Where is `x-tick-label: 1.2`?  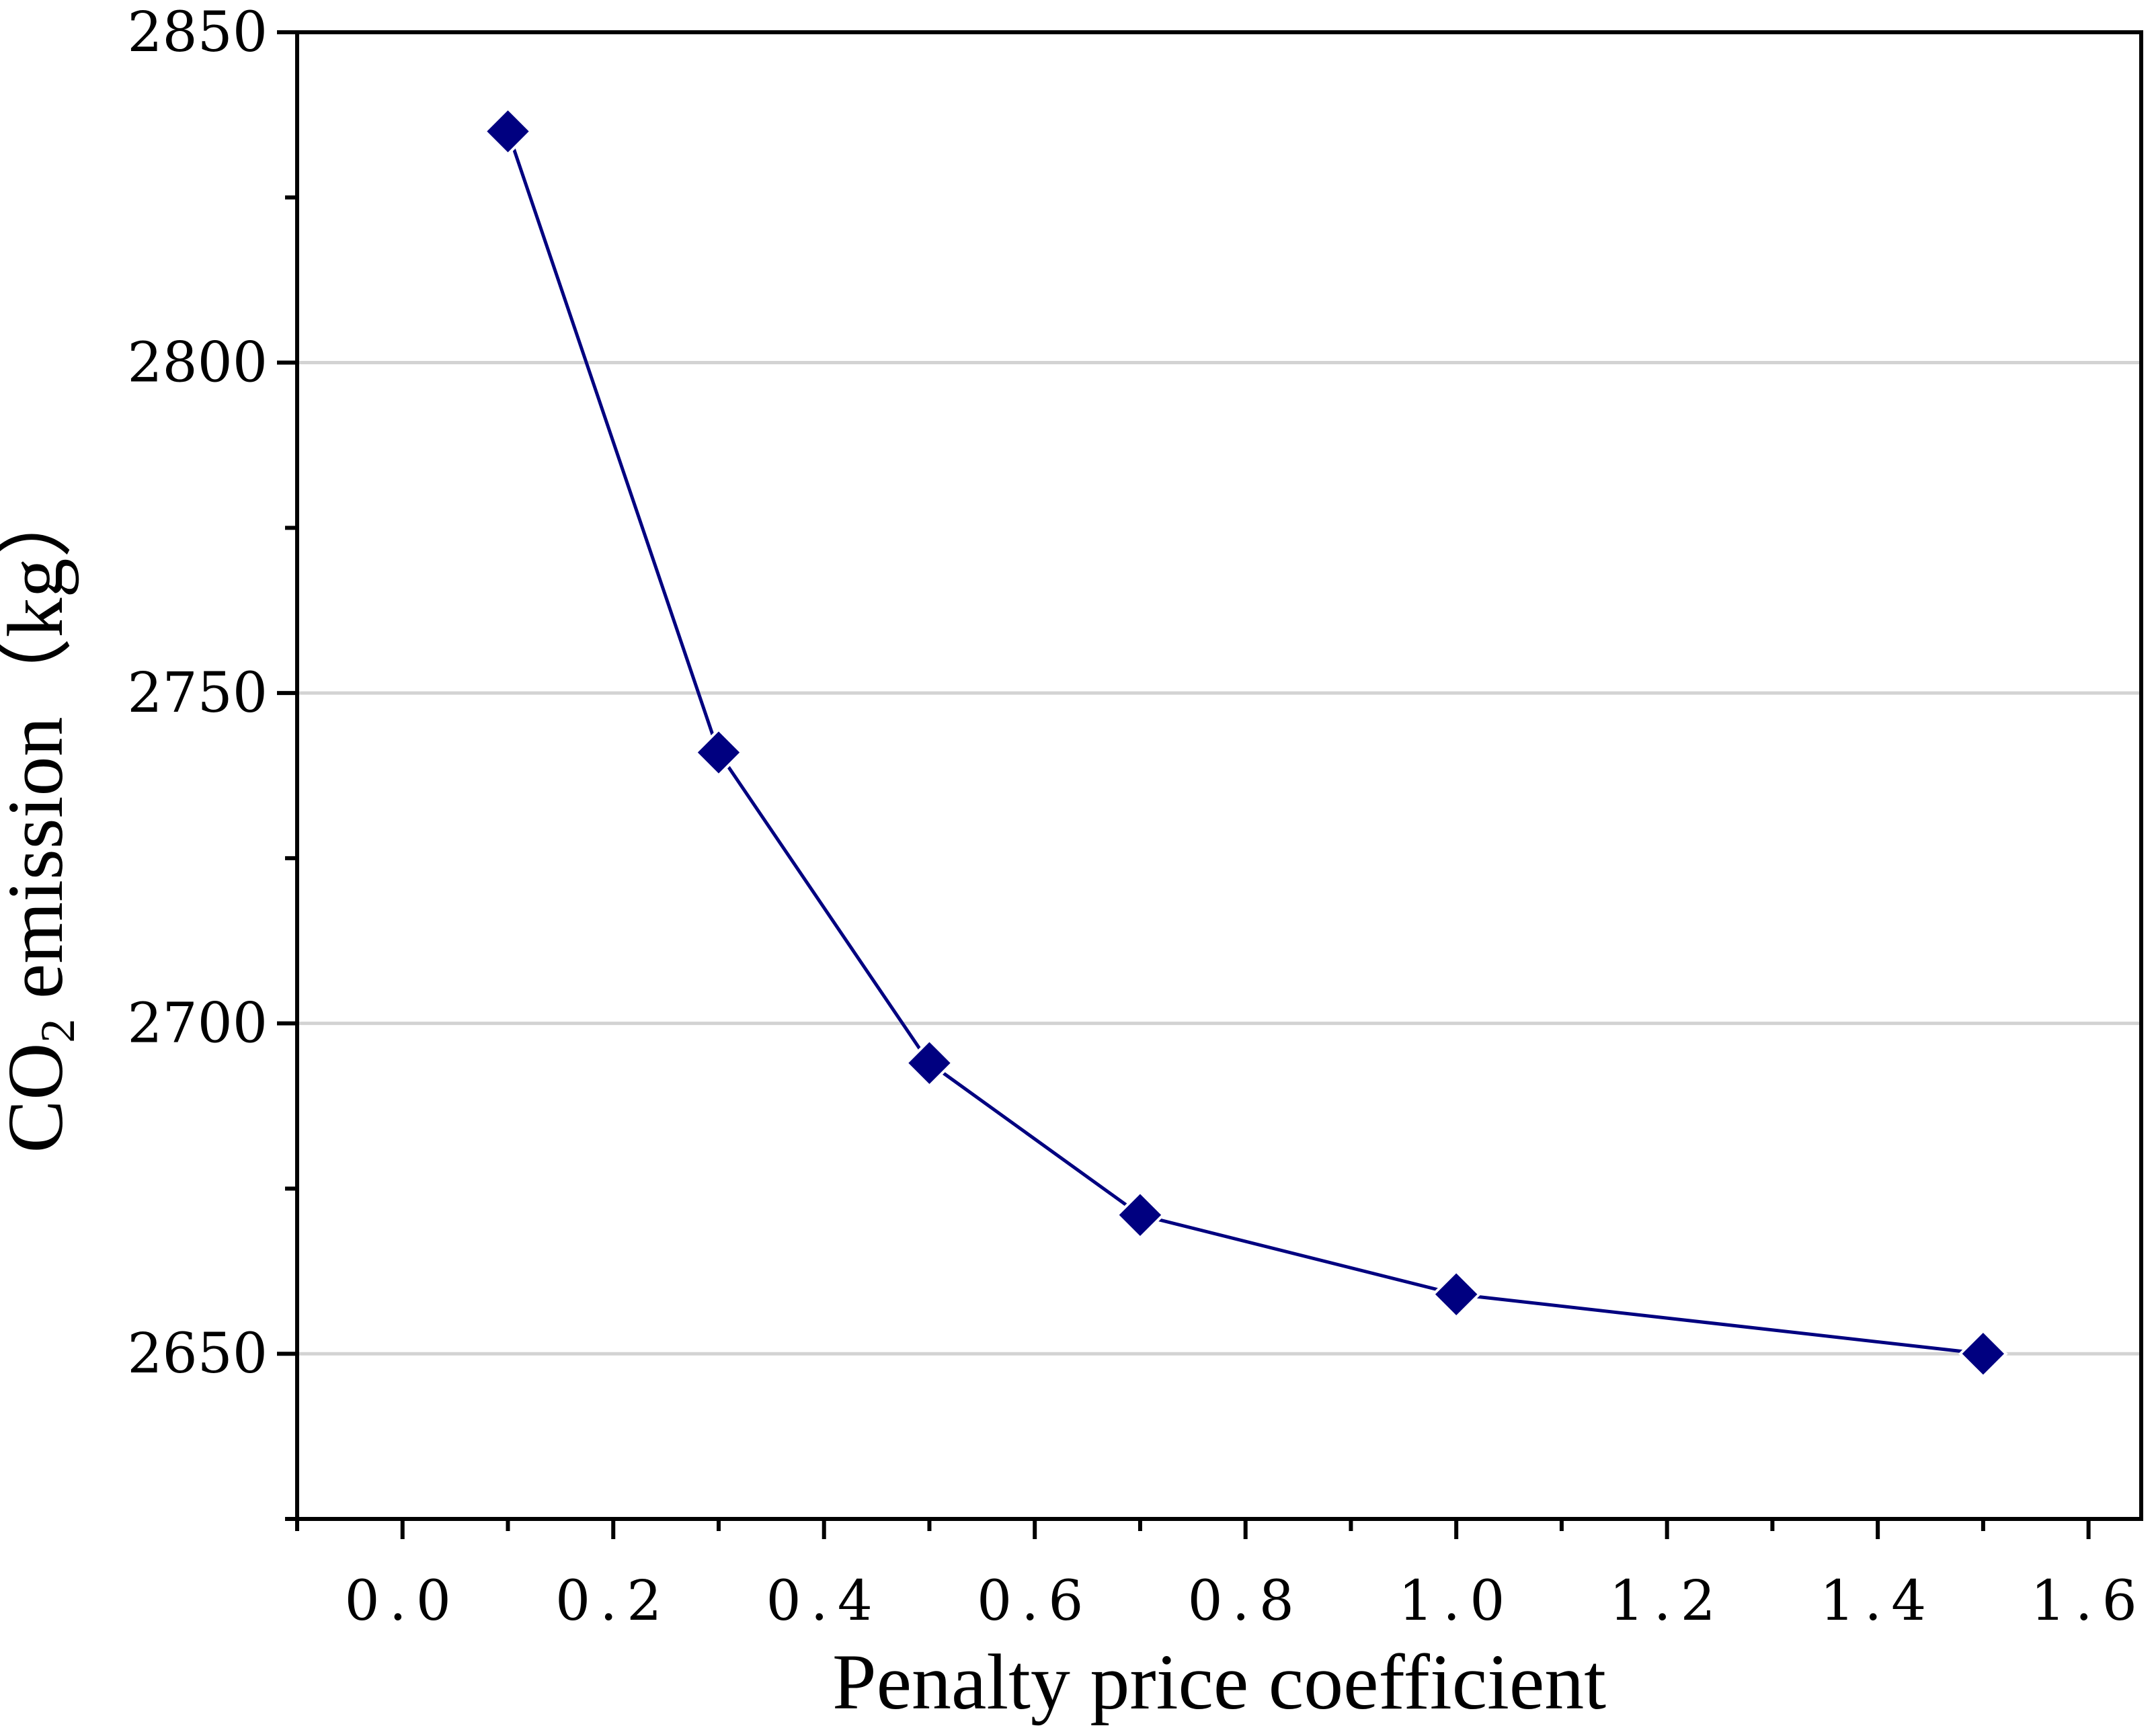
x-tick-label: 1.2 is located at coordinates (1667, 1601).